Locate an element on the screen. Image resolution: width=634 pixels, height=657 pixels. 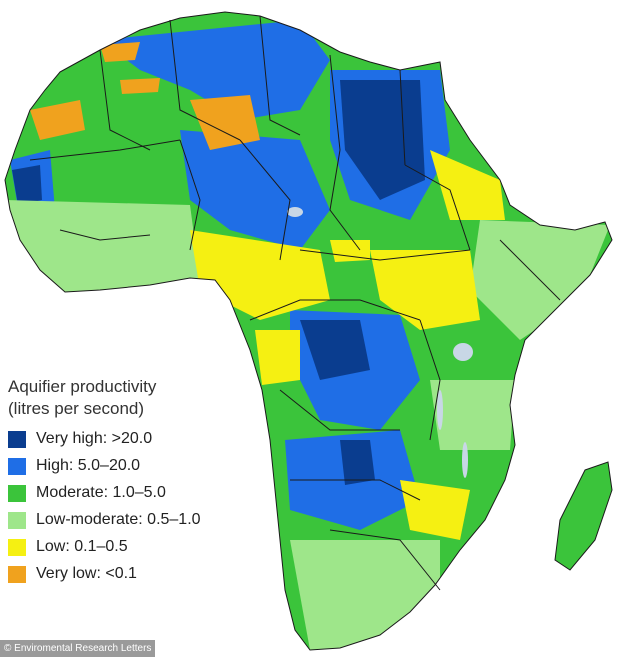
legend-item: Moderate: 1.0–5.0 is located at coordinates (138, 493).